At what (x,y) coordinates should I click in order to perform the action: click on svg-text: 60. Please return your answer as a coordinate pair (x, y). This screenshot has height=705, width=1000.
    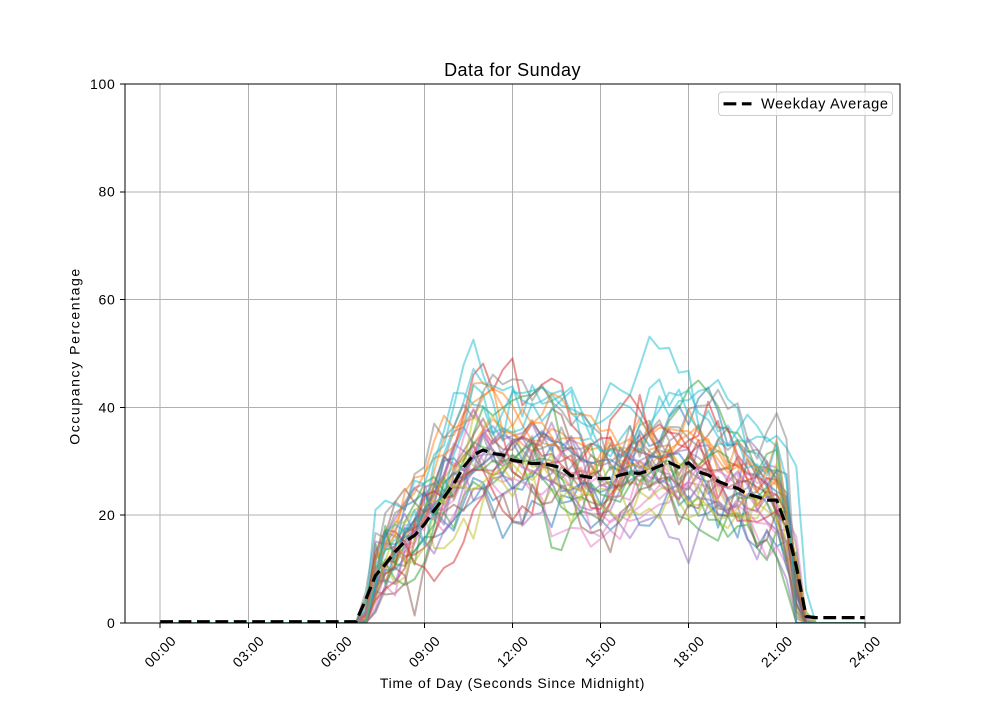
    Looking at the image, I should click on (107, 300).